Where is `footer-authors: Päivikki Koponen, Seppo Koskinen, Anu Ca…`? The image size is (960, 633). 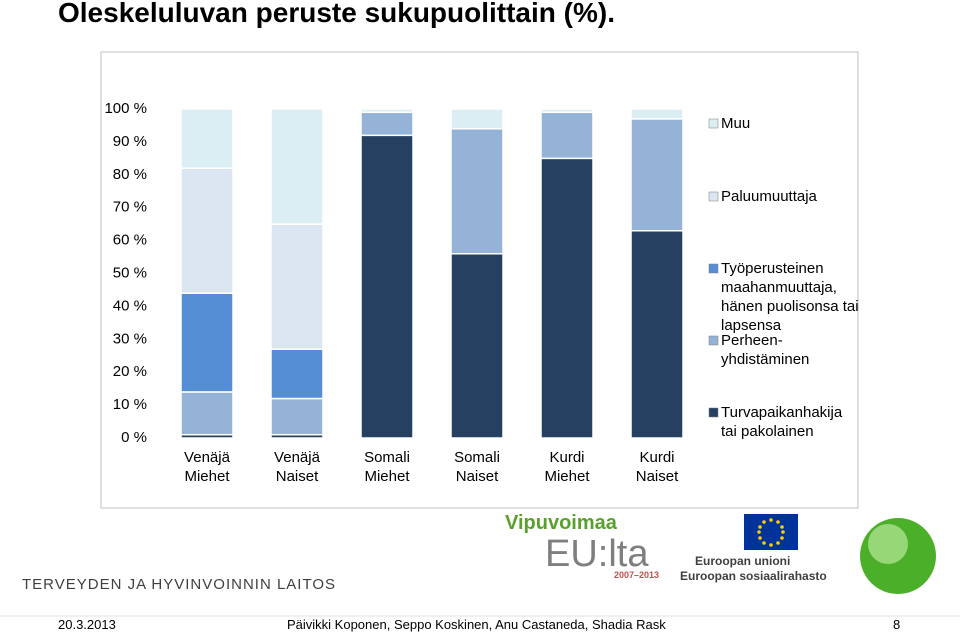
footer-authors: Päivikki Koponen, Seppo Koskinen, Anu Ca… is located at coordinates (476, 624).